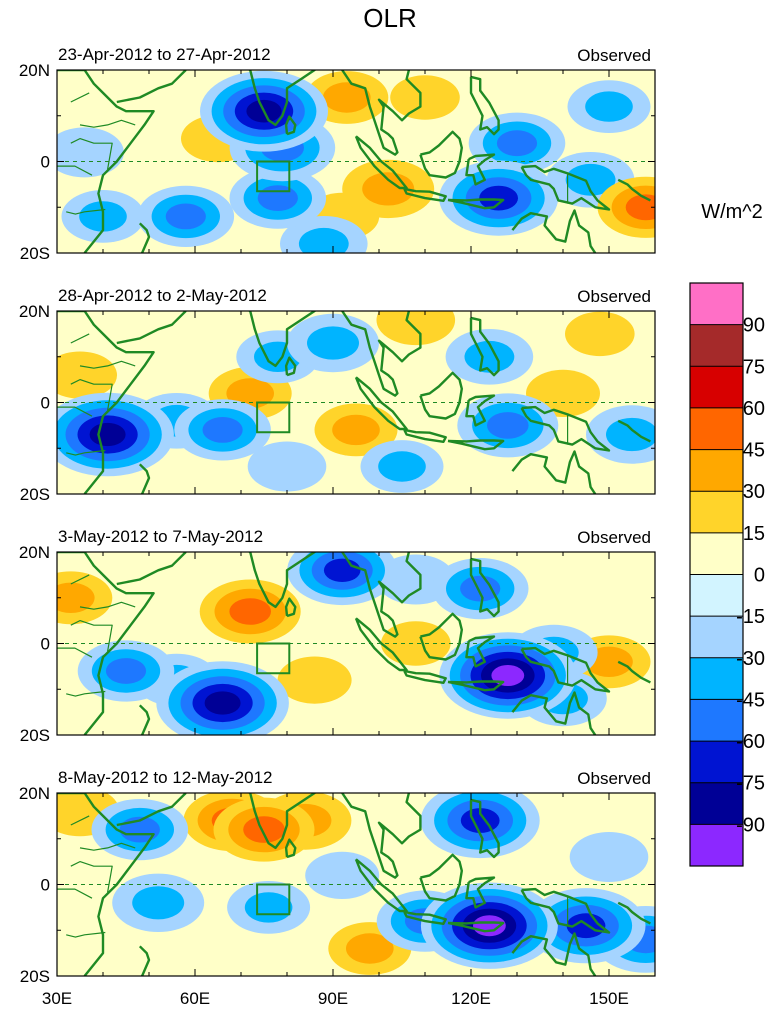 This screenshot has height=1012, width=778. I want to click on panel-date-label: 3-May-2012 to 7-May-2012, so click(160, 536).